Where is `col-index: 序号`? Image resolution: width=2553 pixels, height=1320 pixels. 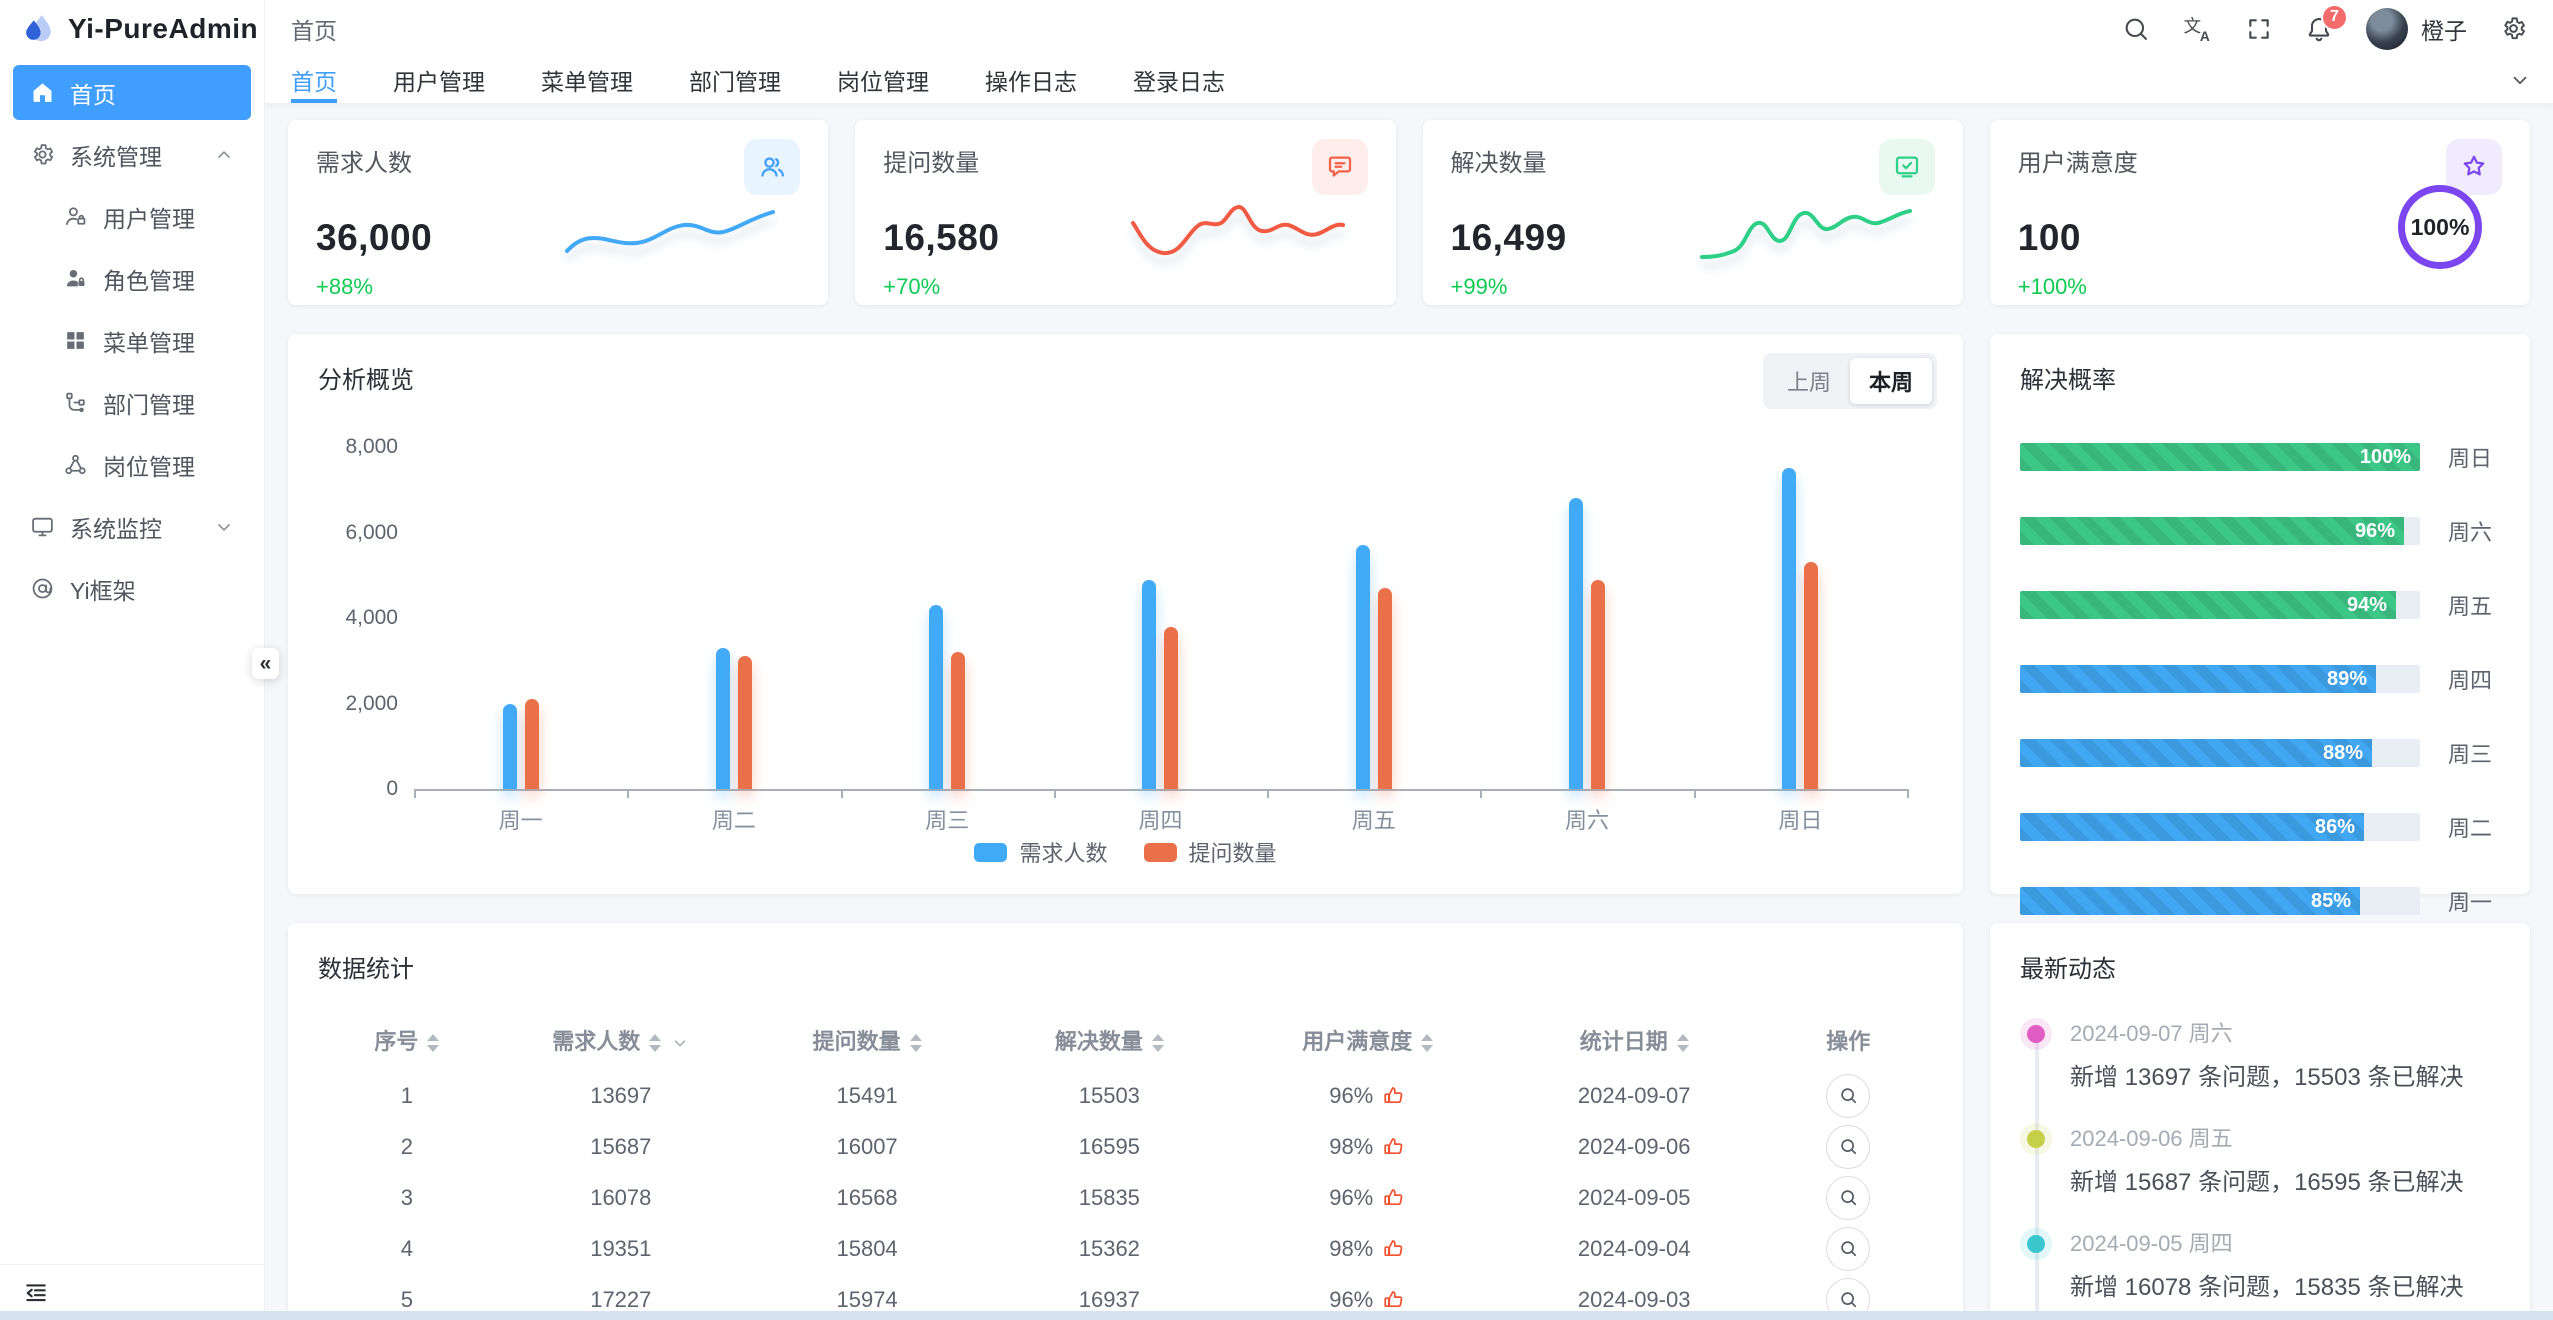 col-index: 序号 is located at coordinates (407, 1039).